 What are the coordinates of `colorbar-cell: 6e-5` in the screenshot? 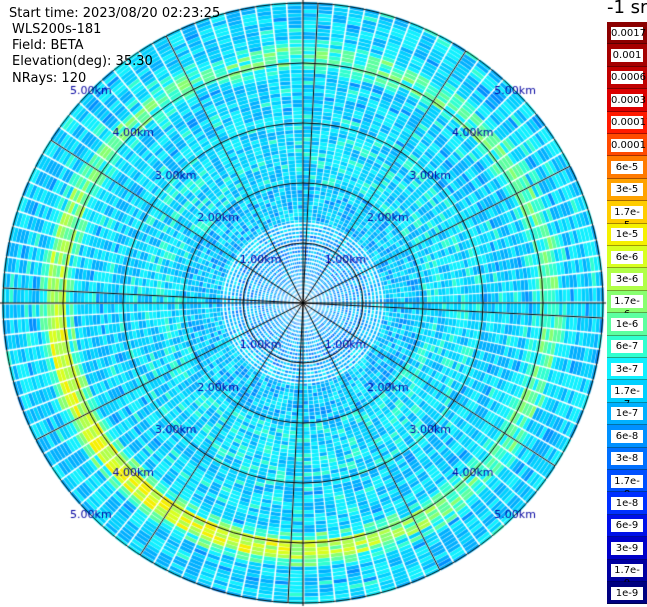 It's located at (627, 167).